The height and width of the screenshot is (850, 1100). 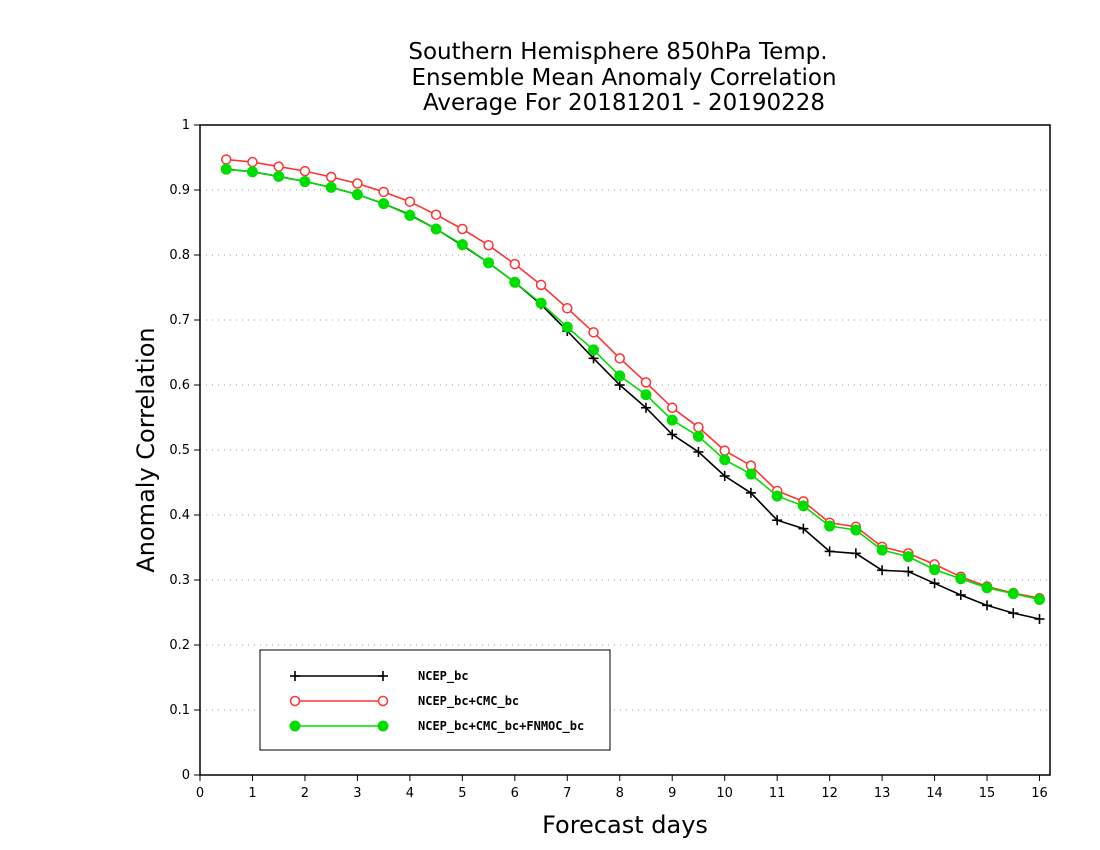 I want to click on x-tick-label: 16, so click(x=1039, y=793).